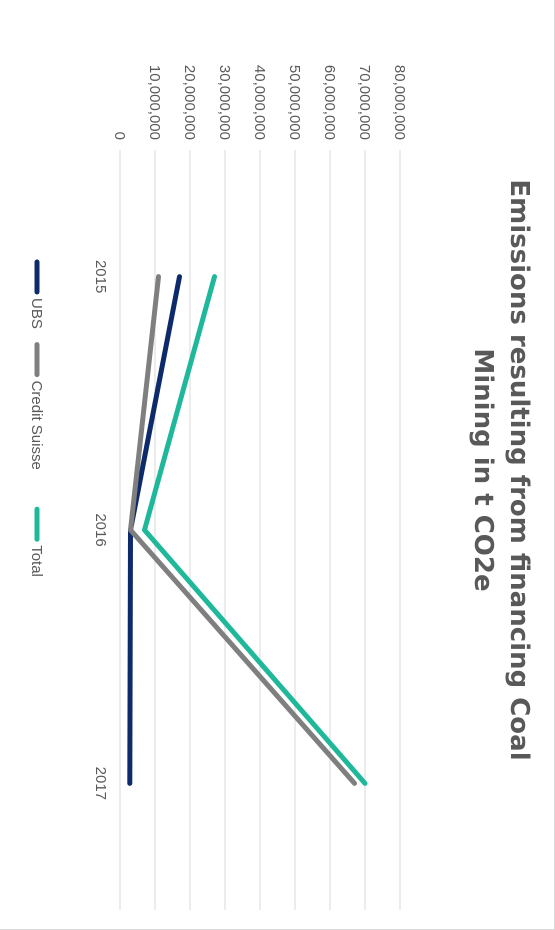 The width and height of the screenshot is (555, 930). I want to click on y-tick-label: 10,000,000, so click(154, 102).